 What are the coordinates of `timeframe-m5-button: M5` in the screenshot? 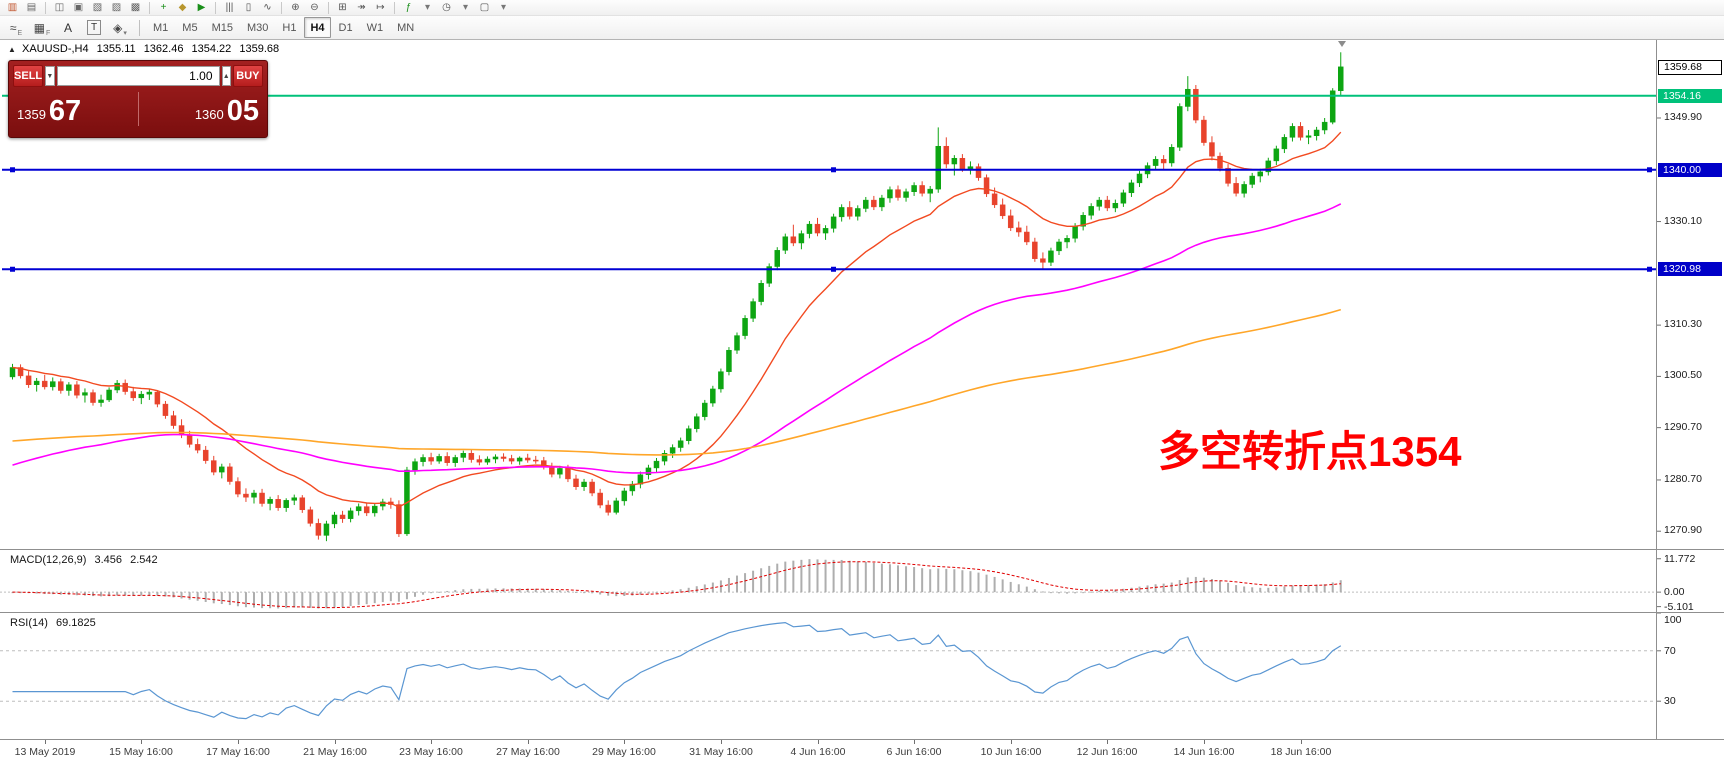 It's located at (190, 27).